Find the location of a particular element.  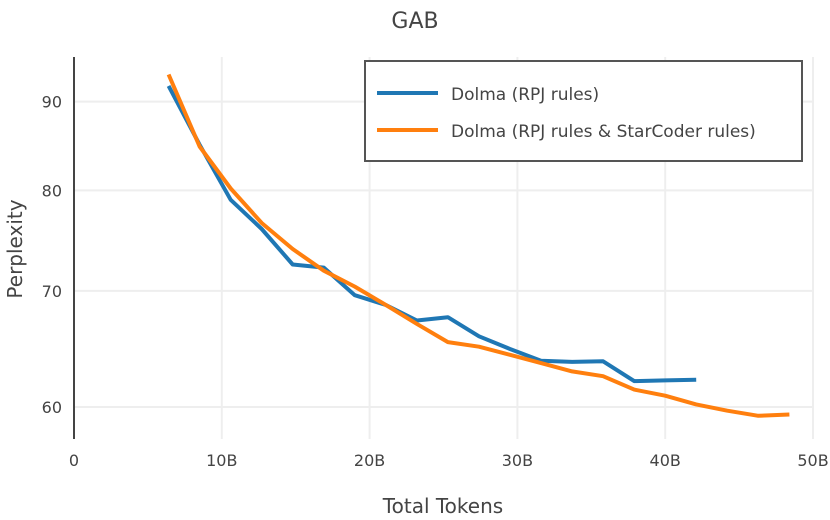

y-tick-labels: 60 70 80 90 is located at coordinates (52, 255).